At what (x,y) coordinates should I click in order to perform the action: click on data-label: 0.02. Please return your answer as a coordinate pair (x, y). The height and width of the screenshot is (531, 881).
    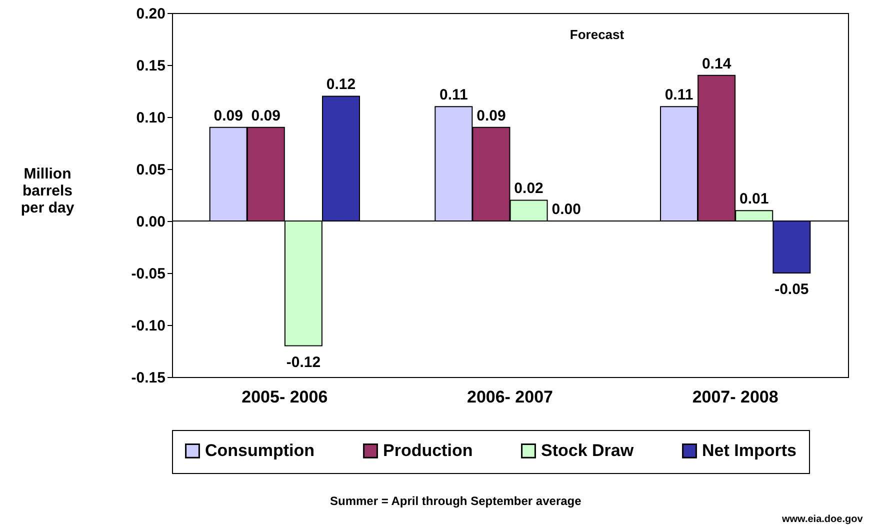
    Looking at the image, I should click on (529, 189).